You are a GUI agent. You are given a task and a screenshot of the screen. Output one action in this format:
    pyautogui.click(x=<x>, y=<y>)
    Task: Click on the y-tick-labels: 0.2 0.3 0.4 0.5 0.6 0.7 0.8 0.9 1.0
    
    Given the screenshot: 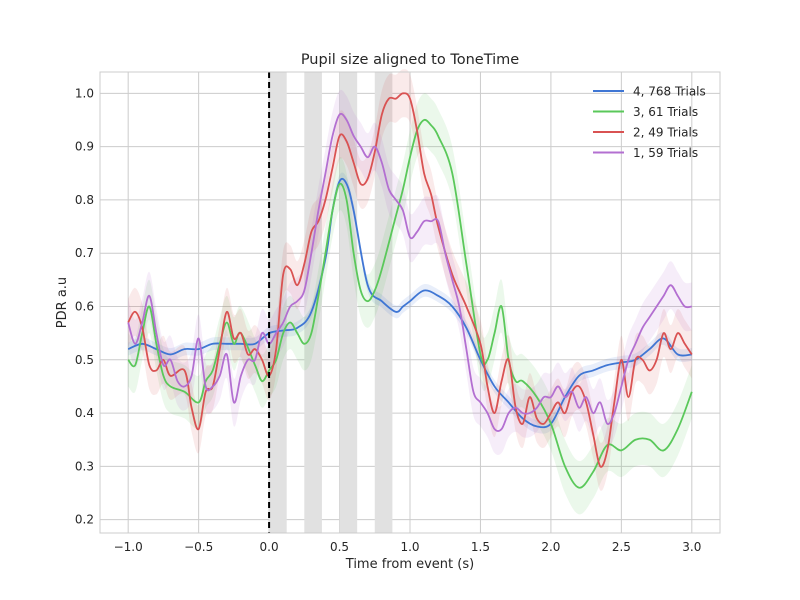 What is the action you would take?
    pyautogui.click(x=84, y=306)
    